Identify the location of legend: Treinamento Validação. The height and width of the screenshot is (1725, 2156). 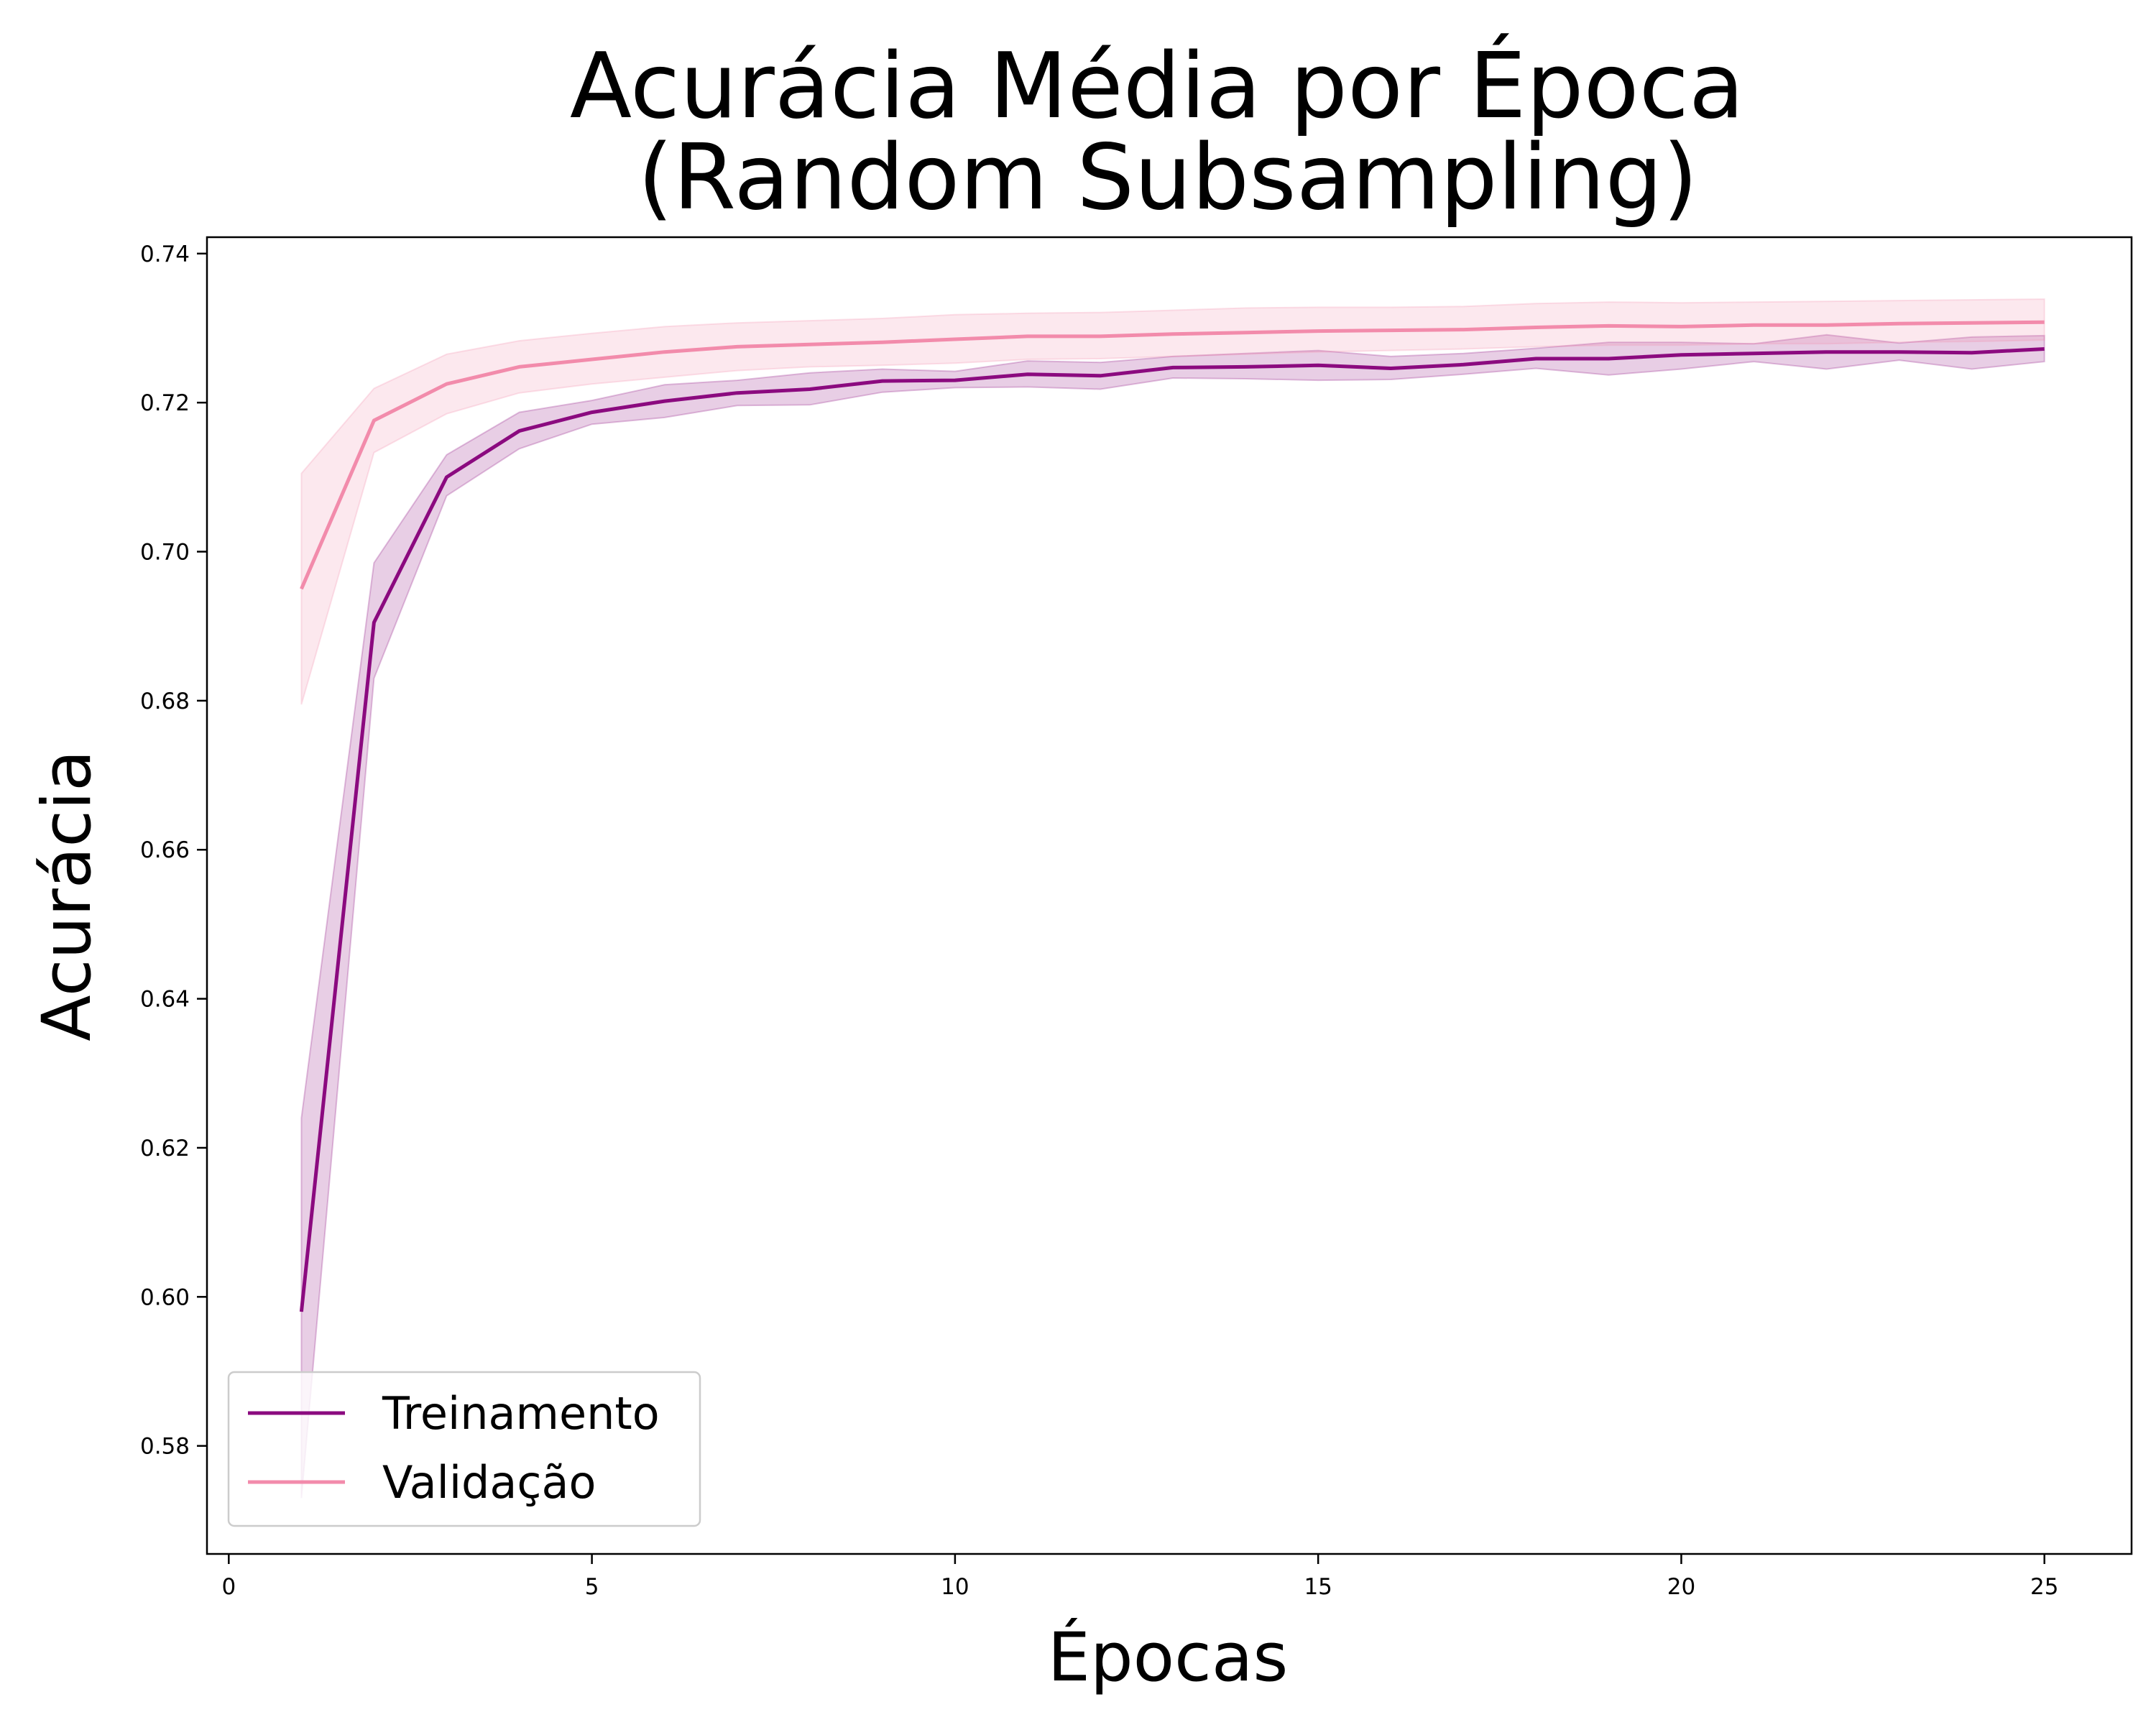
(464, 1449).